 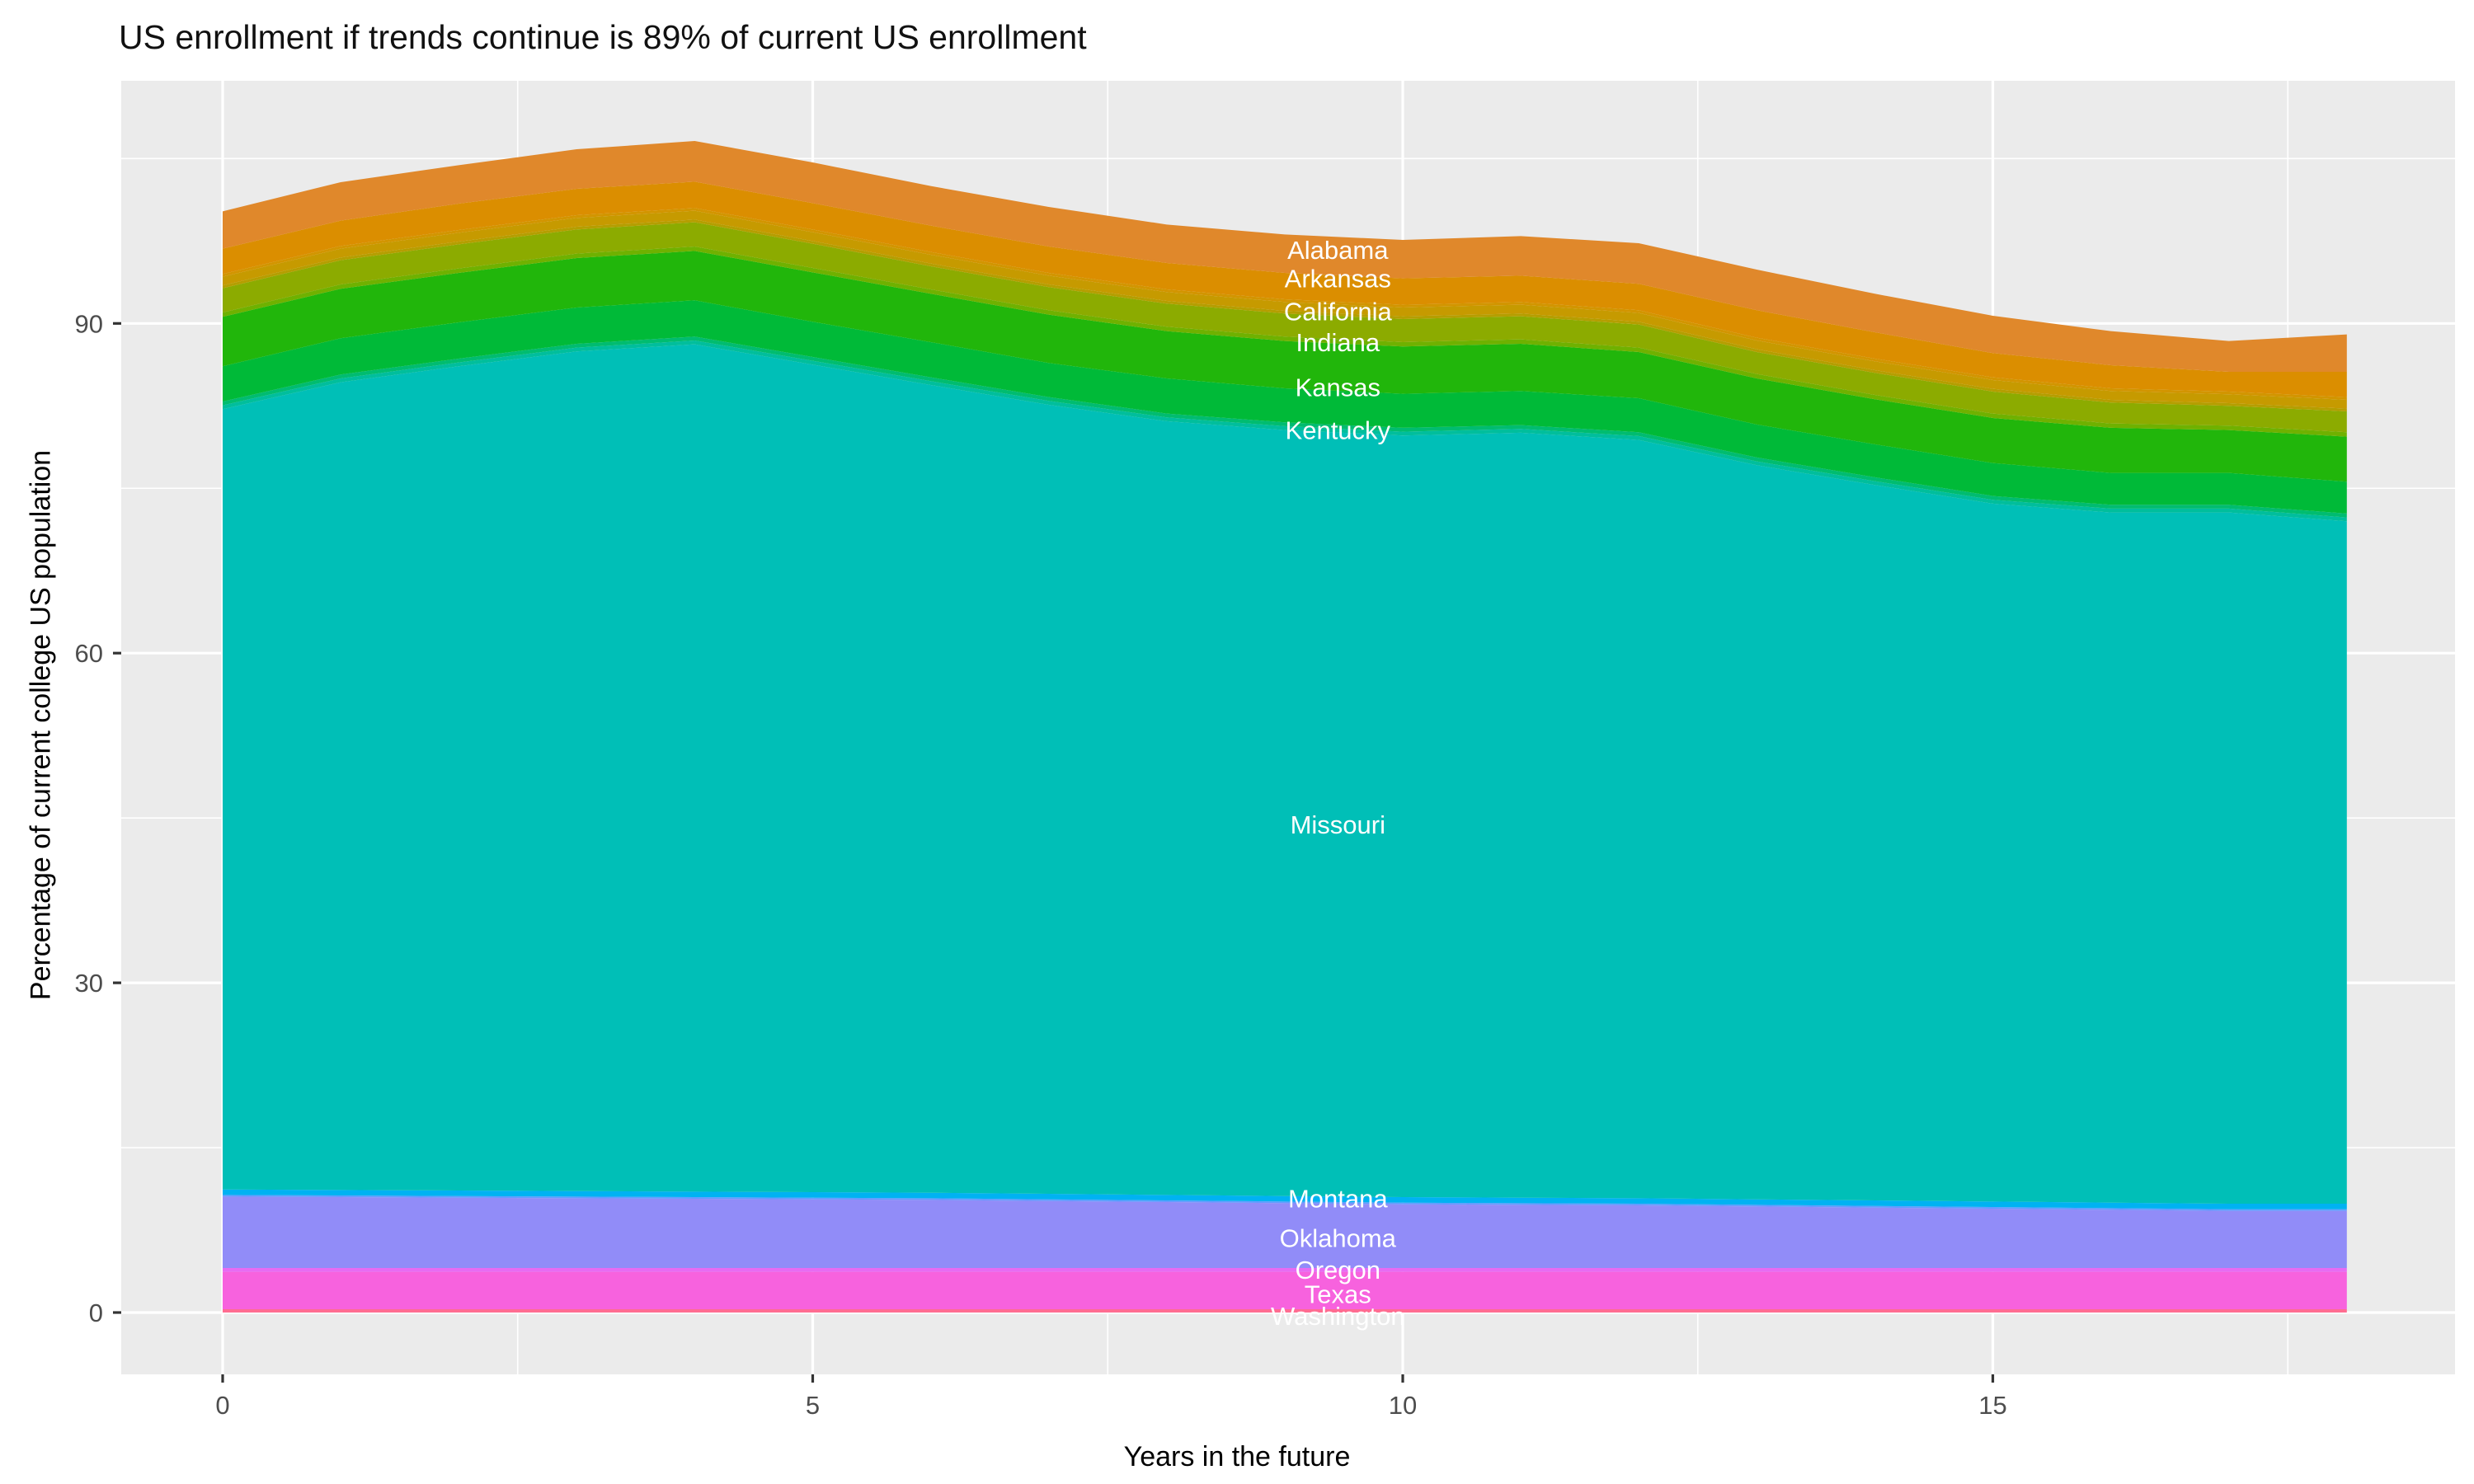 What do you see at coordinates (1338, 824) in the screenshot?
I see `state-label-missouri: Missouri` at bounding box center [1338, 824].